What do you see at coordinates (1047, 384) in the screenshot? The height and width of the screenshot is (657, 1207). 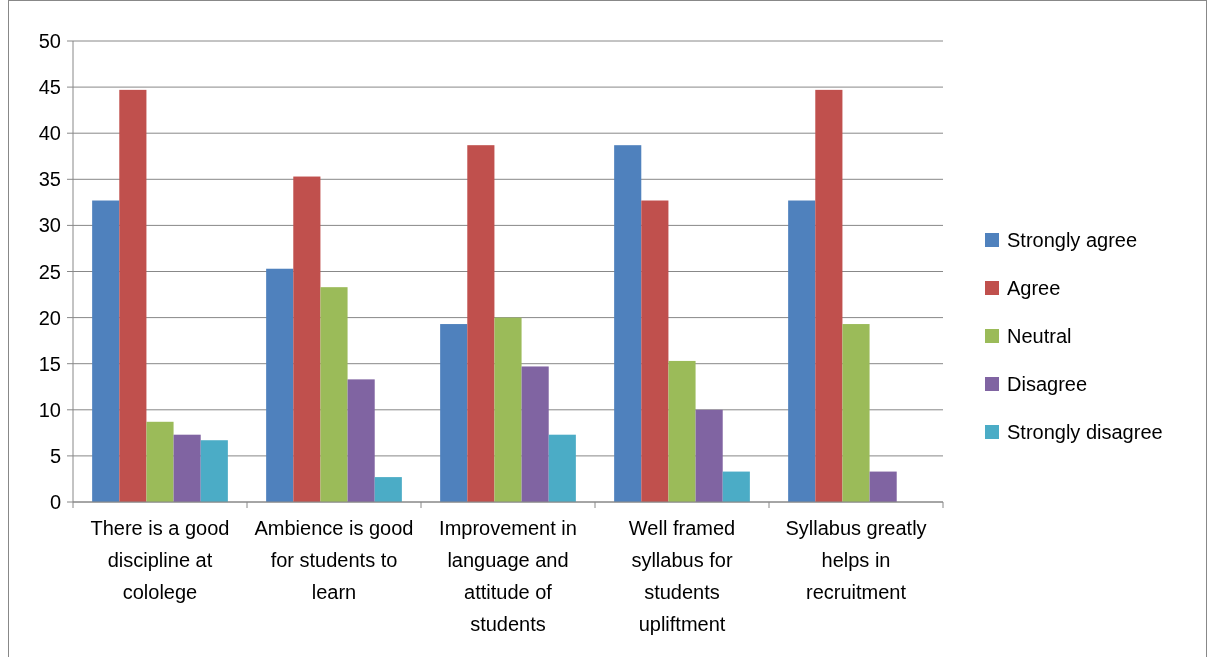 I see `legend-label: Disagree` at bounding box center [1047, 384].